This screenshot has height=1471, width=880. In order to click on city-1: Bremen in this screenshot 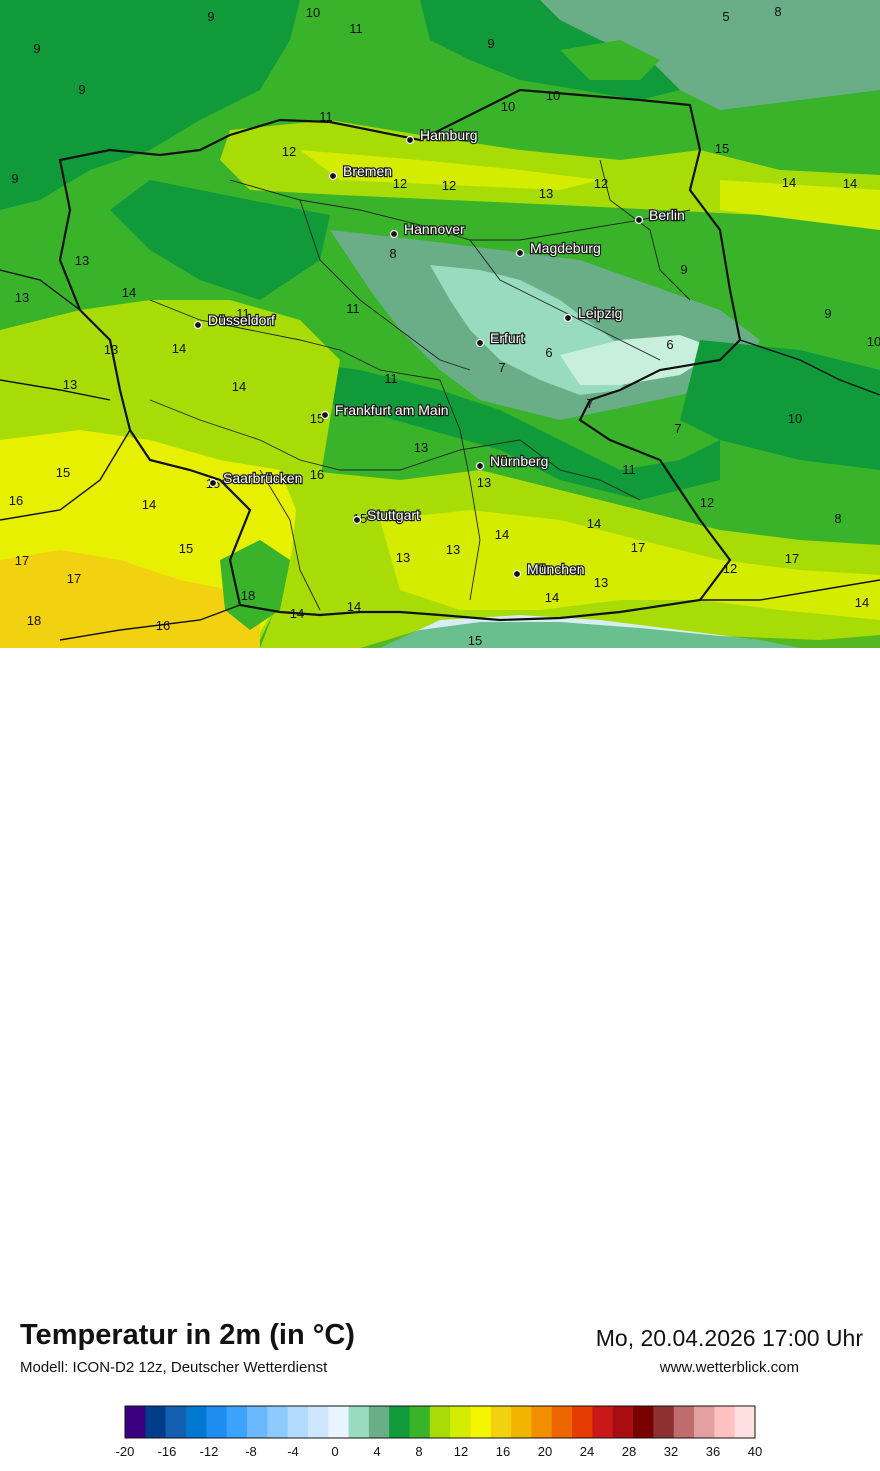, I will do `click(360, 171)`.